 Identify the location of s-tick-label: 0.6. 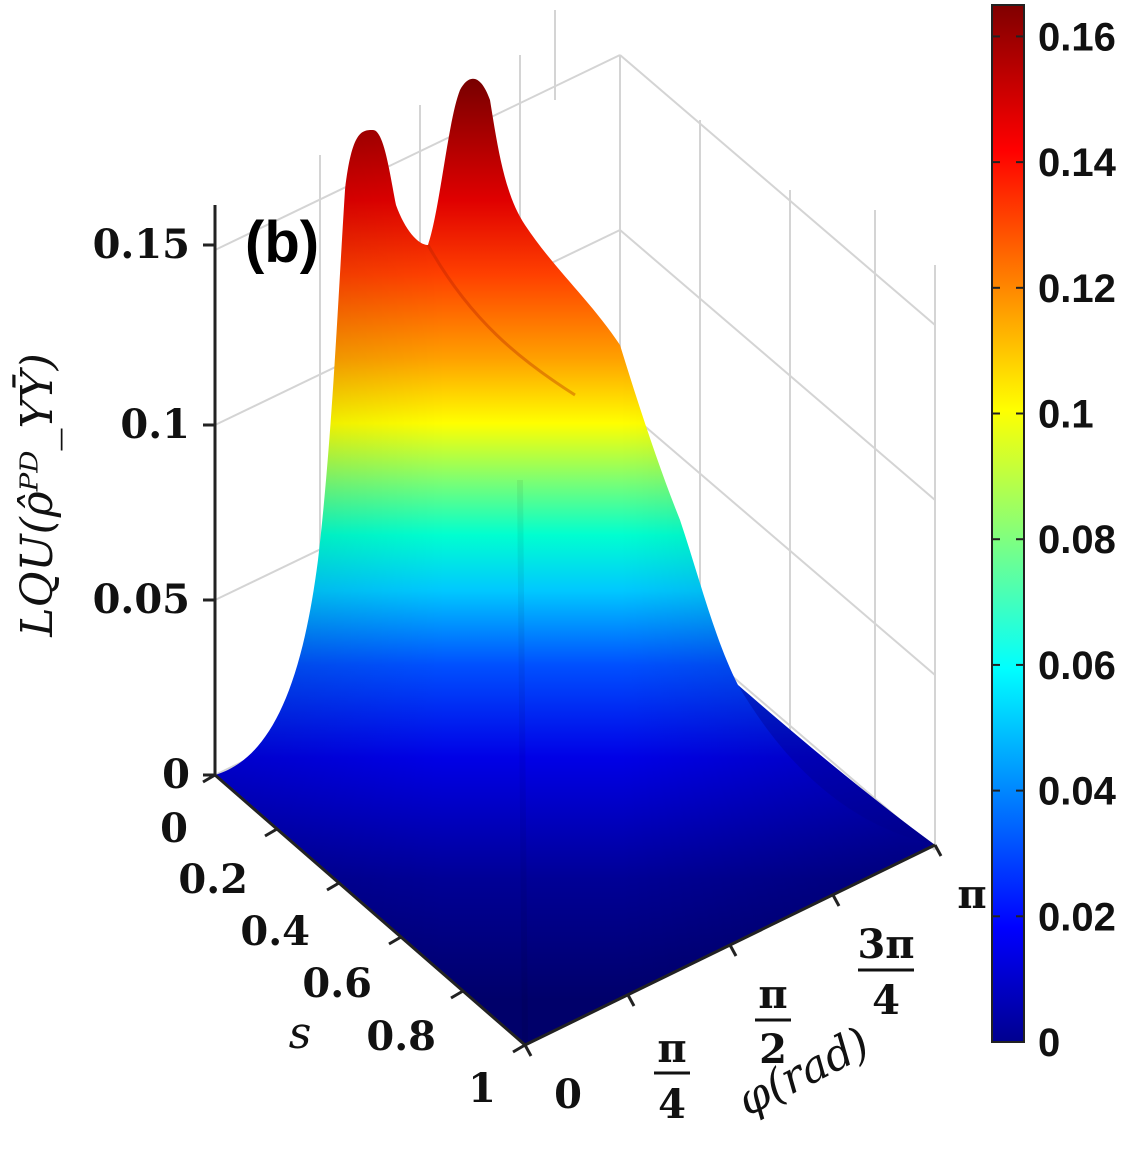
(337, 983).